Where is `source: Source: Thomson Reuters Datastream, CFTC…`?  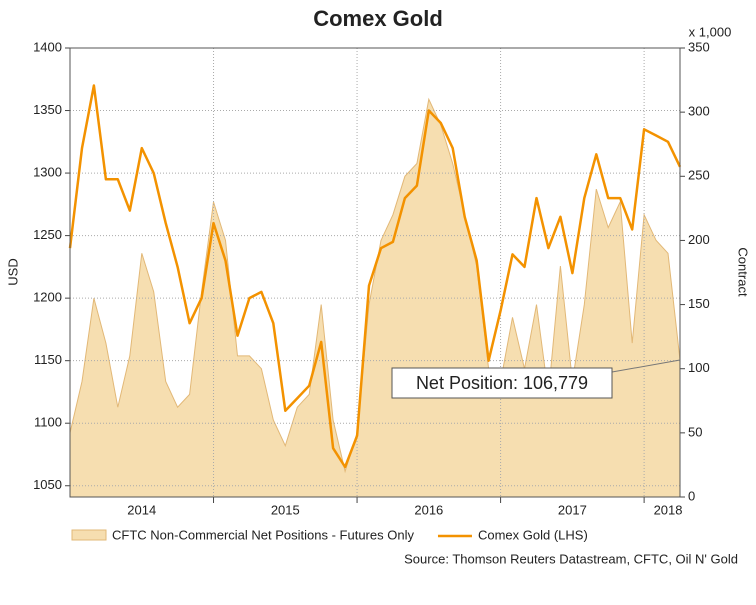 source: Source: Thomson Reuters Datastream, CFTC… is located at coordinates (571, 558).